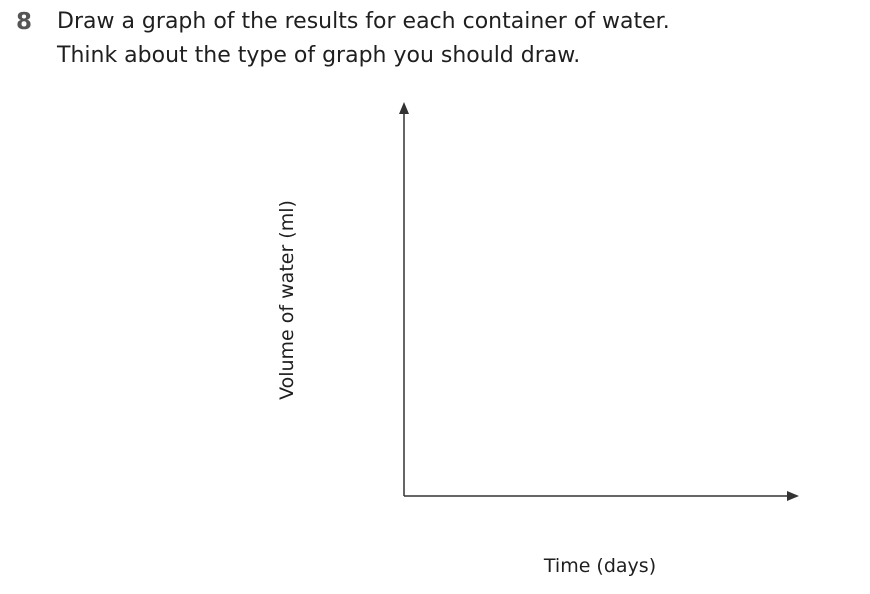 The image size is (870, 594). Describe the element at coordinates (600, 566) in the screenshot. I see `x-axis-label: Time (days)` at that location.